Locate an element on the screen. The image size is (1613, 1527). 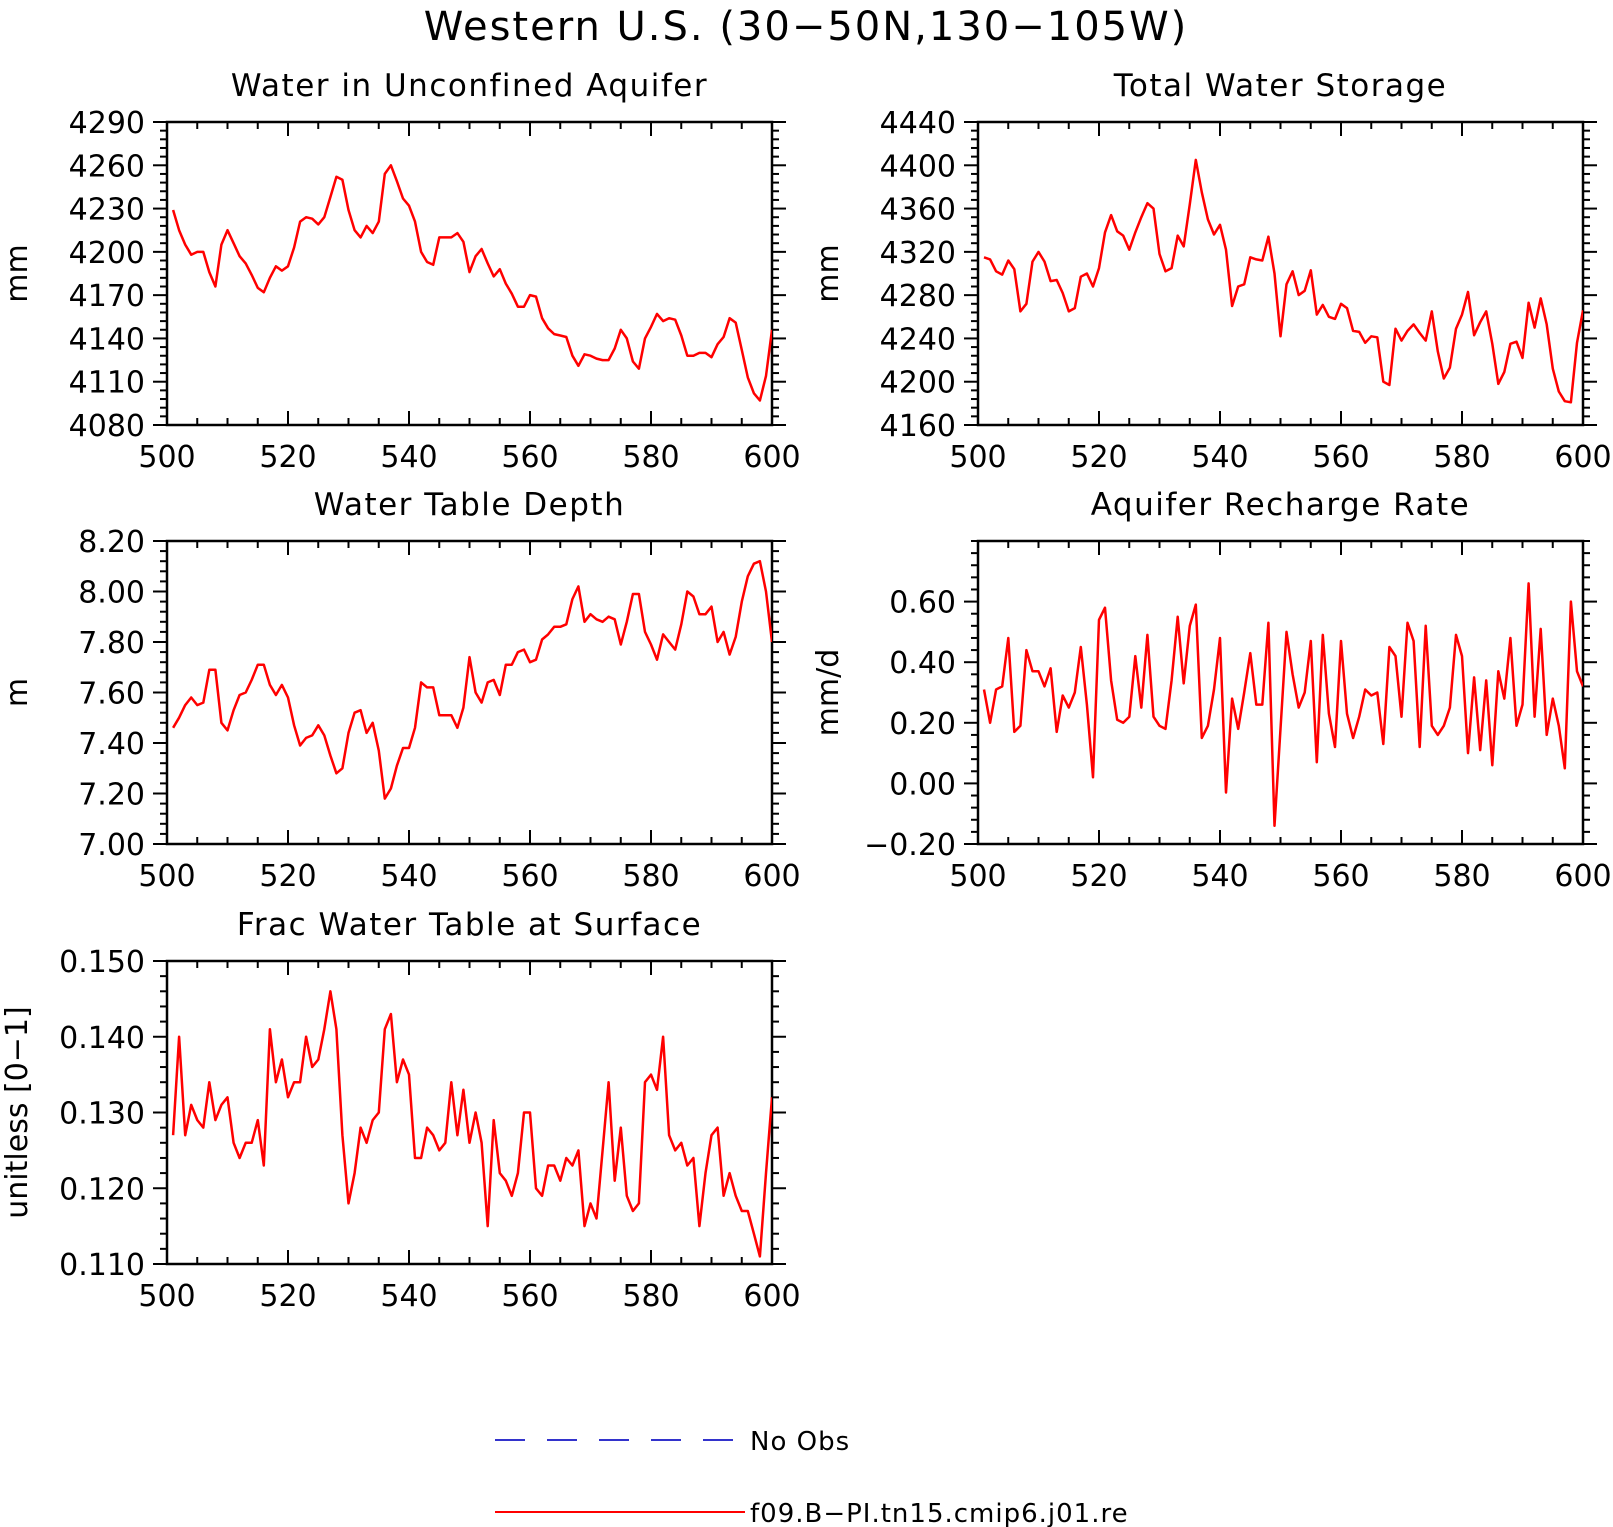
y-tick-label: 4110 is located at coordinates (107, 383).